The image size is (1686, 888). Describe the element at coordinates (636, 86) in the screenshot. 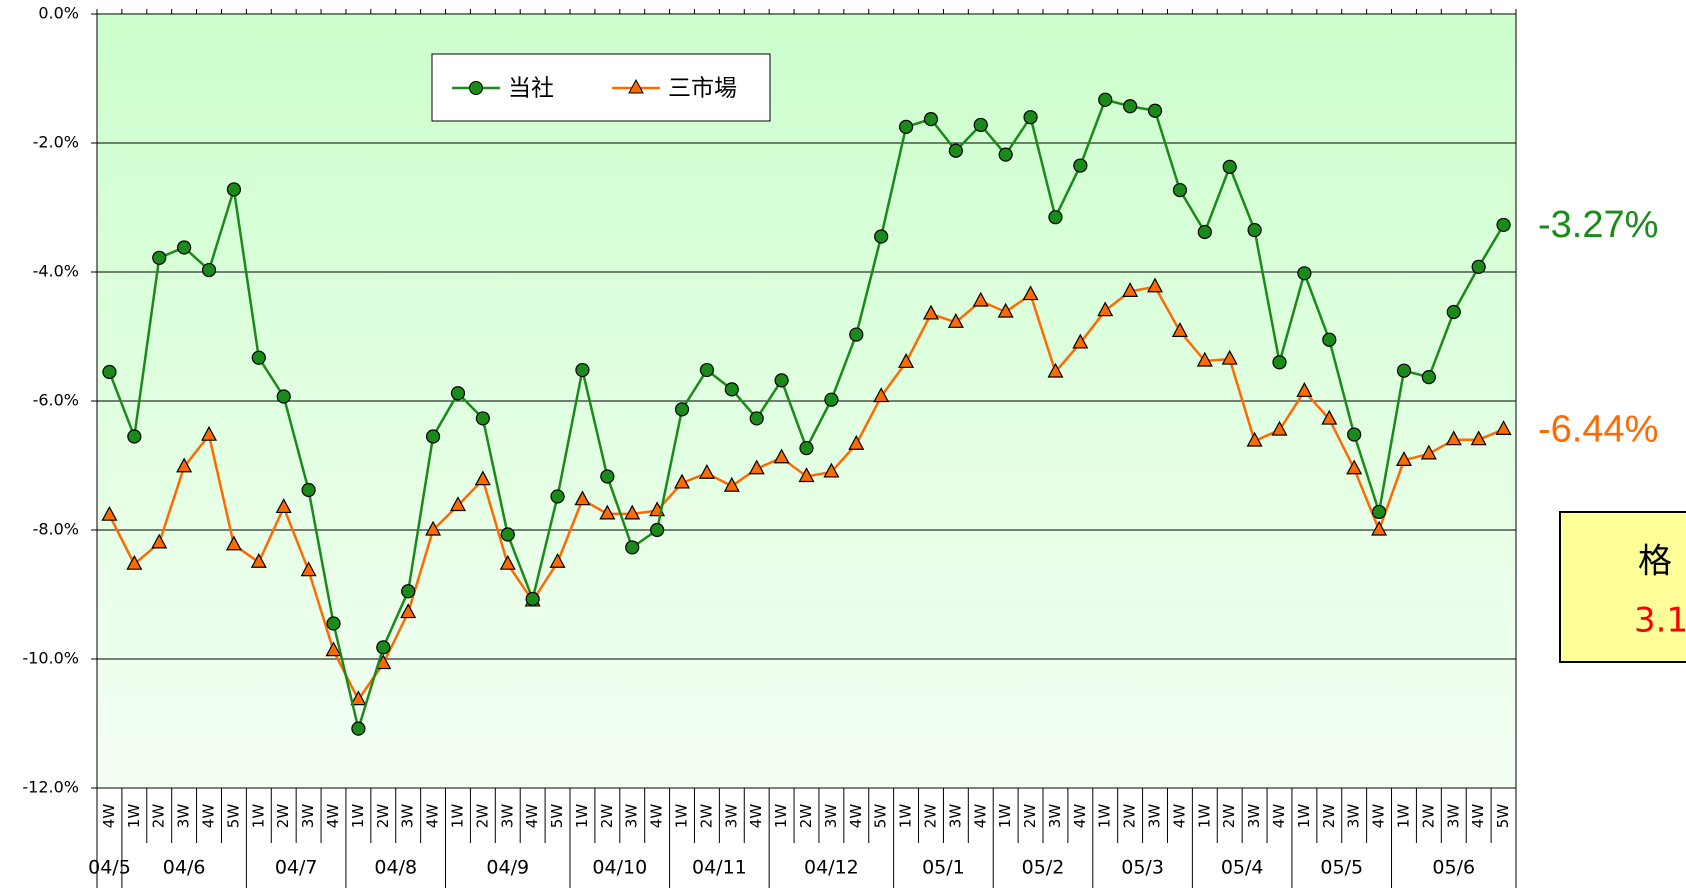

I see `legend-marker` at that location.